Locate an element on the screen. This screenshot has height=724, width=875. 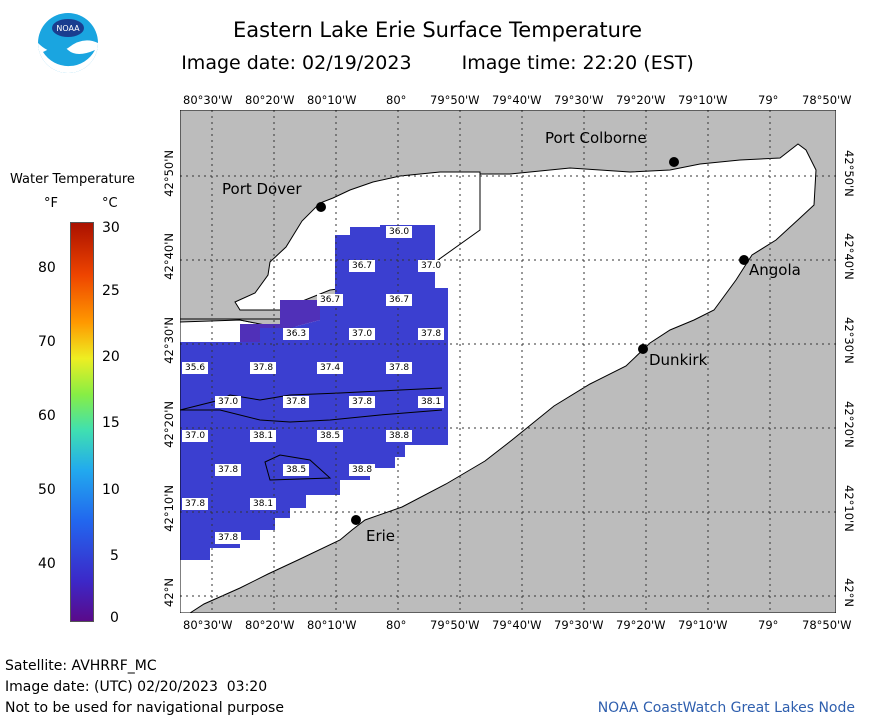
noaa-logo-icon: NOAA is located at coordinates (68, 43).